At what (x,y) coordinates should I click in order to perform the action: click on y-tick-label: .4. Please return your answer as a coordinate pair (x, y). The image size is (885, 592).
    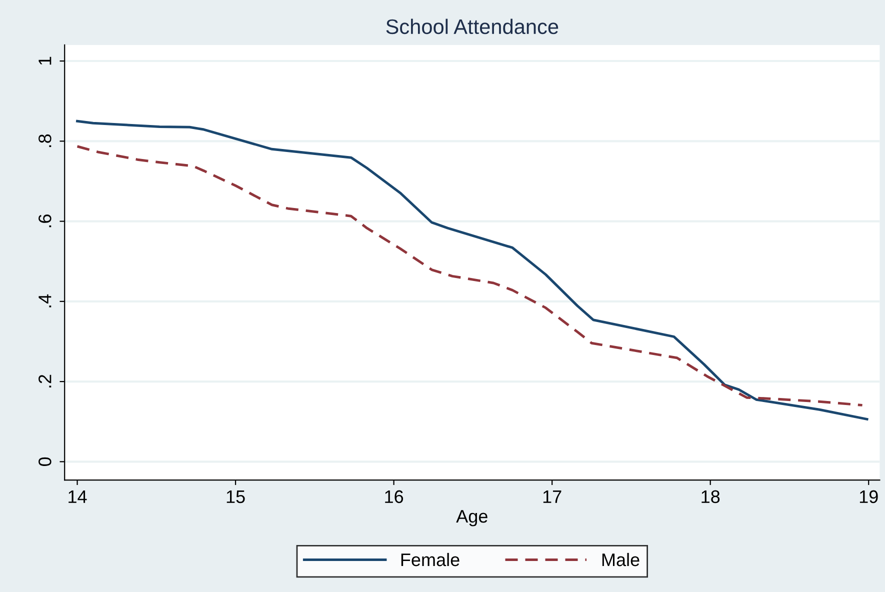
    Looking at the image, I should click on (45, 301).